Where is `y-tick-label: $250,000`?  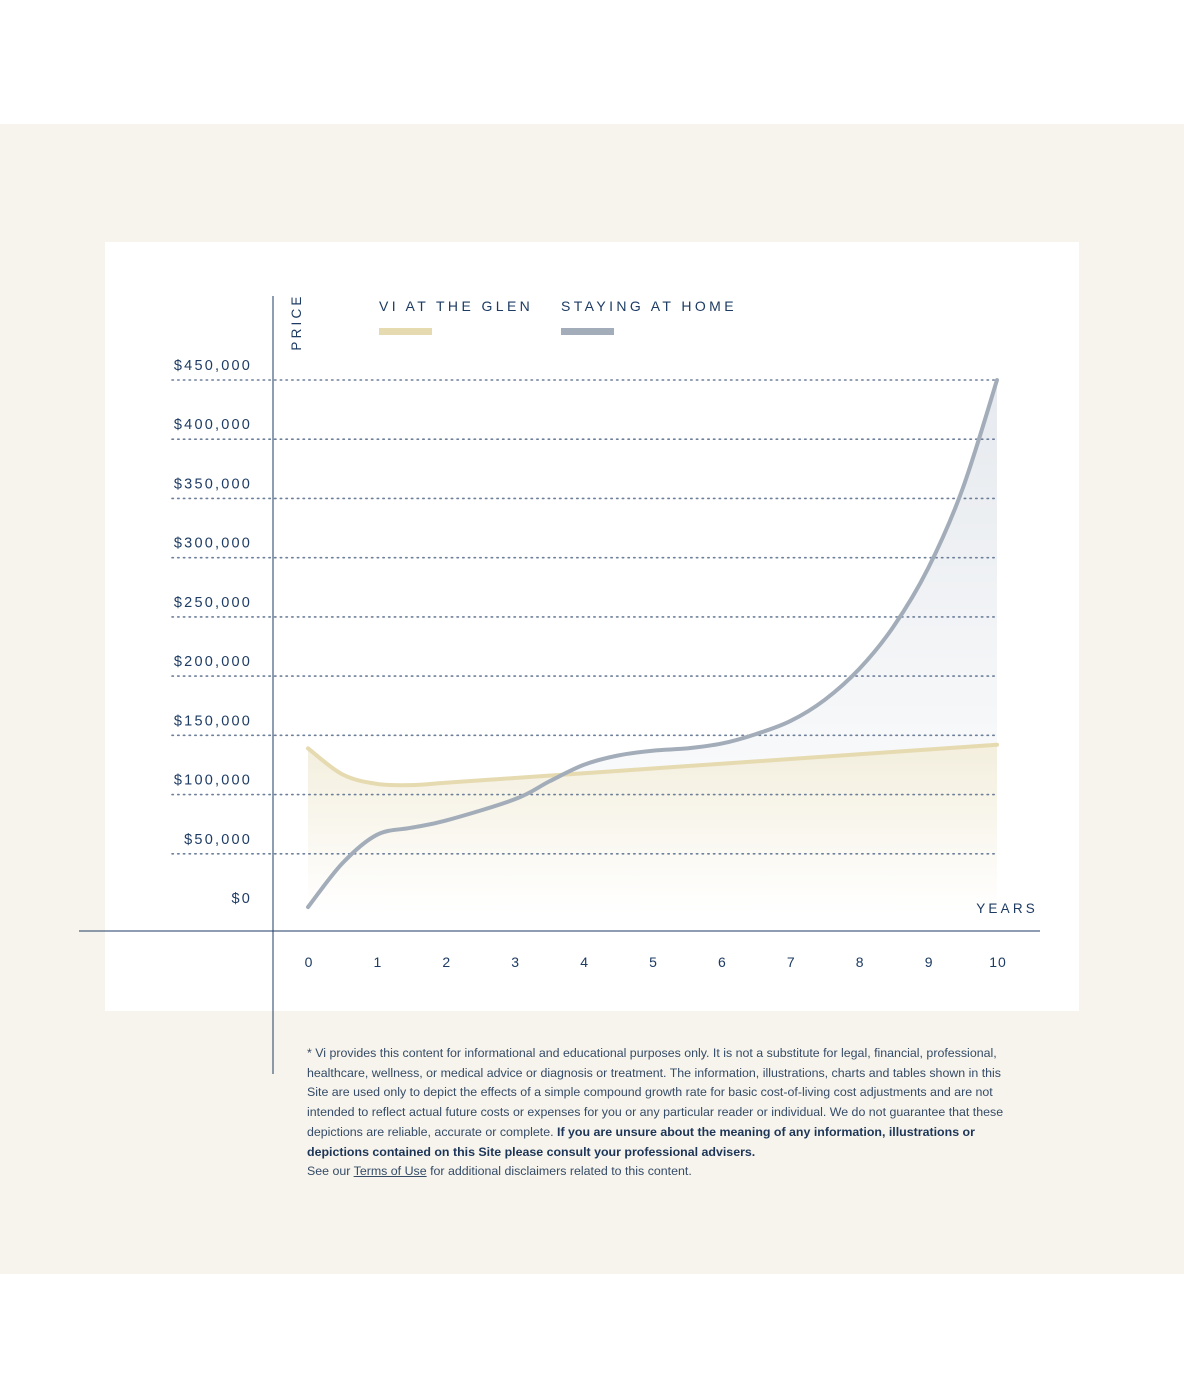 y-tick-label: $250,000 is located at coordinates (213, 603).